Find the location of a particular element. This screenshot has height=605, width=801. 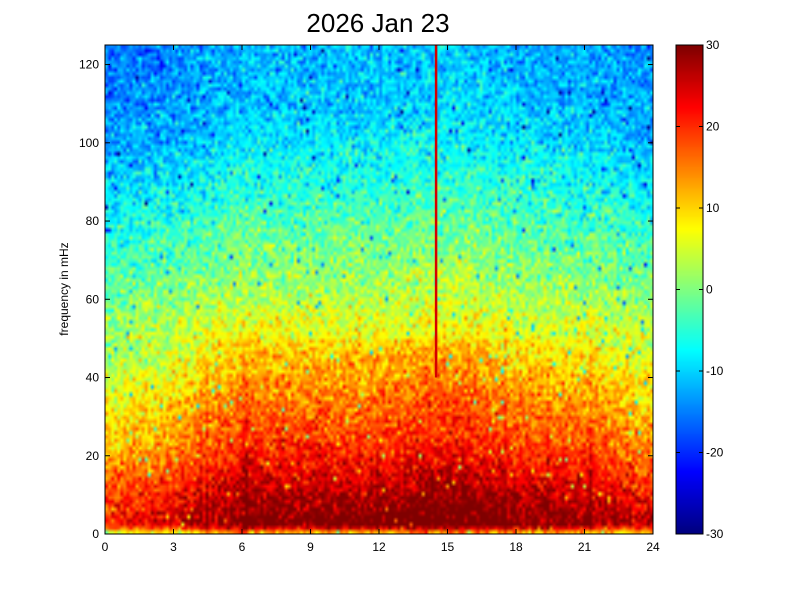

y-tick-label-40: 40 is located at coordinates (93, 378).